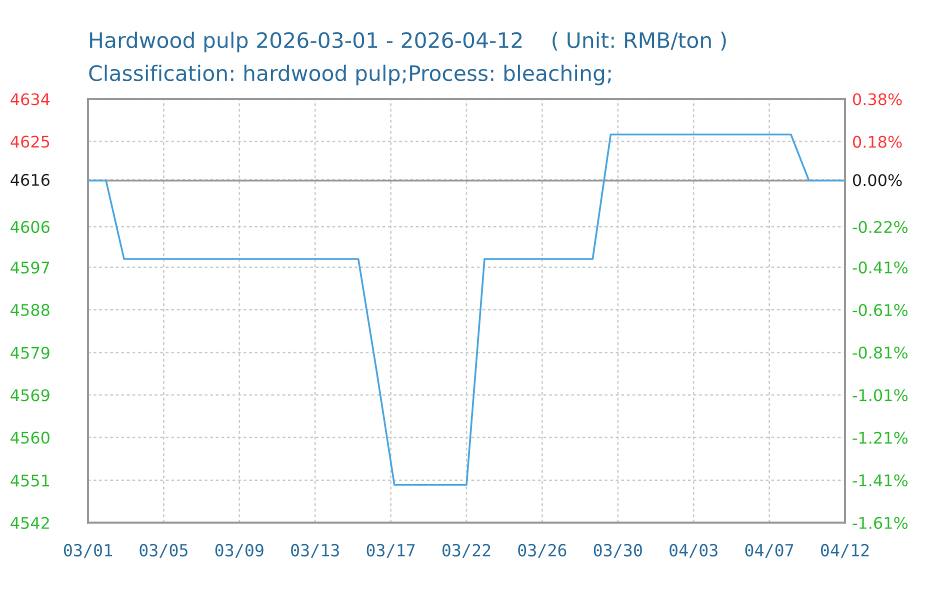 The image size is (925, 593). What do you see at coordinates (29, 522) in the screenshot?
I see `y-tick-label: 4542` at bounding box center [29, 522].